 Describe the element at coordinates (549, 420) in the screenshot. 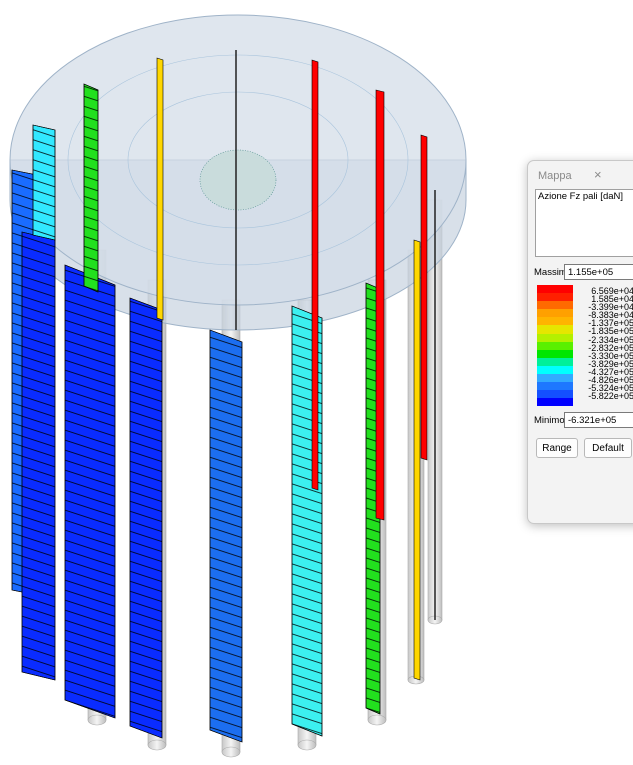

I see `min-label: Minimo` at that location.